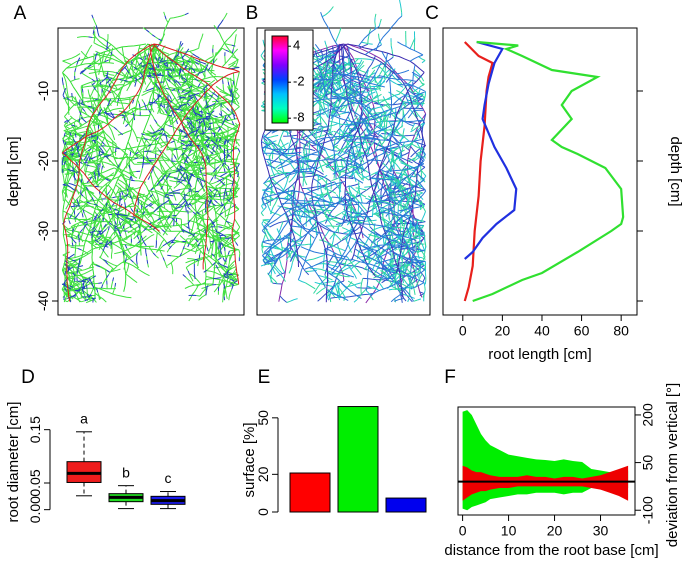 Image resolution: width=685 pixels, height=562 pixels. Describe the element at coordinates (299, 117) in the screenshot. I see `colorbar-label: -8` at that location.